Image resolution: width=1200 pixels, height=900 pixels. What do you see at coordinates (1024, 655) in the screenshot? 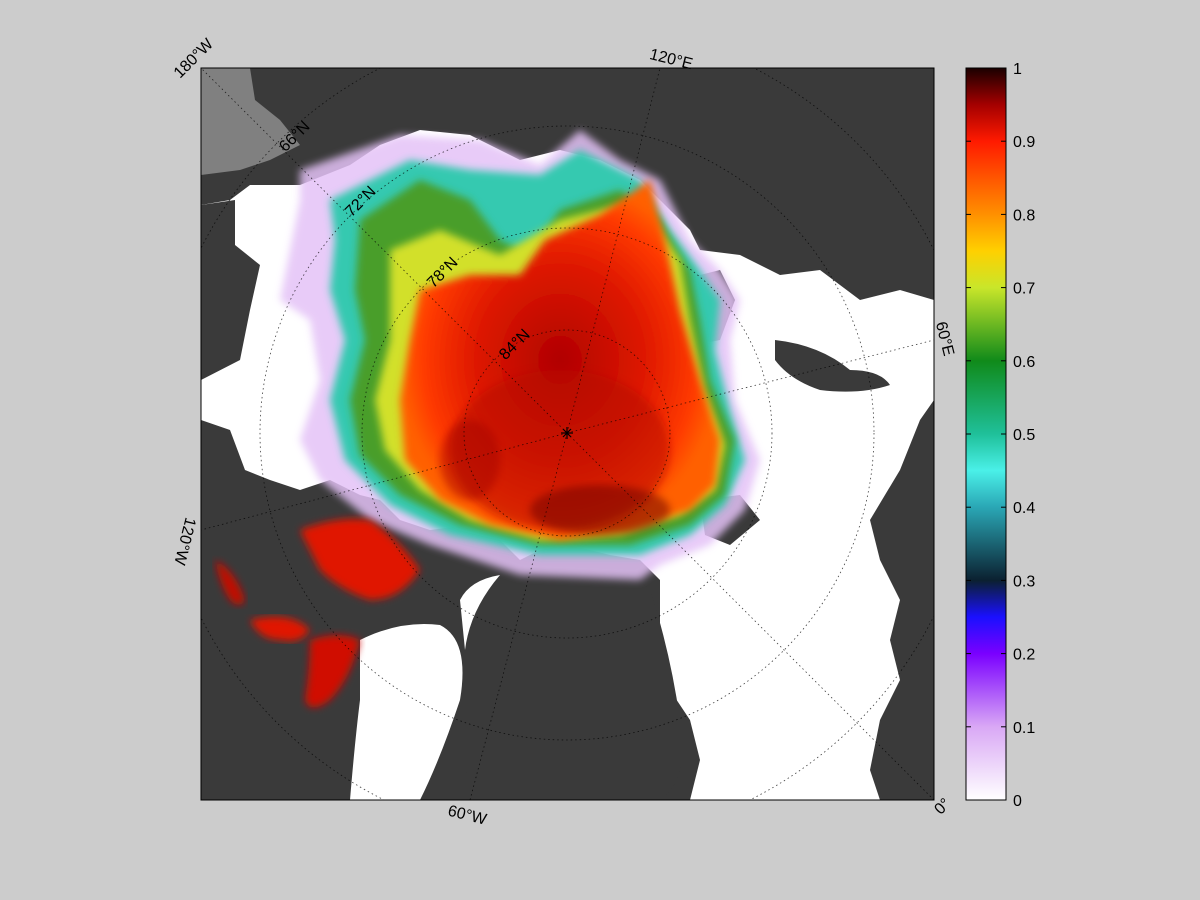
I see `colorbar-tick-label: 0.2` at bounding box center [1024, 655].